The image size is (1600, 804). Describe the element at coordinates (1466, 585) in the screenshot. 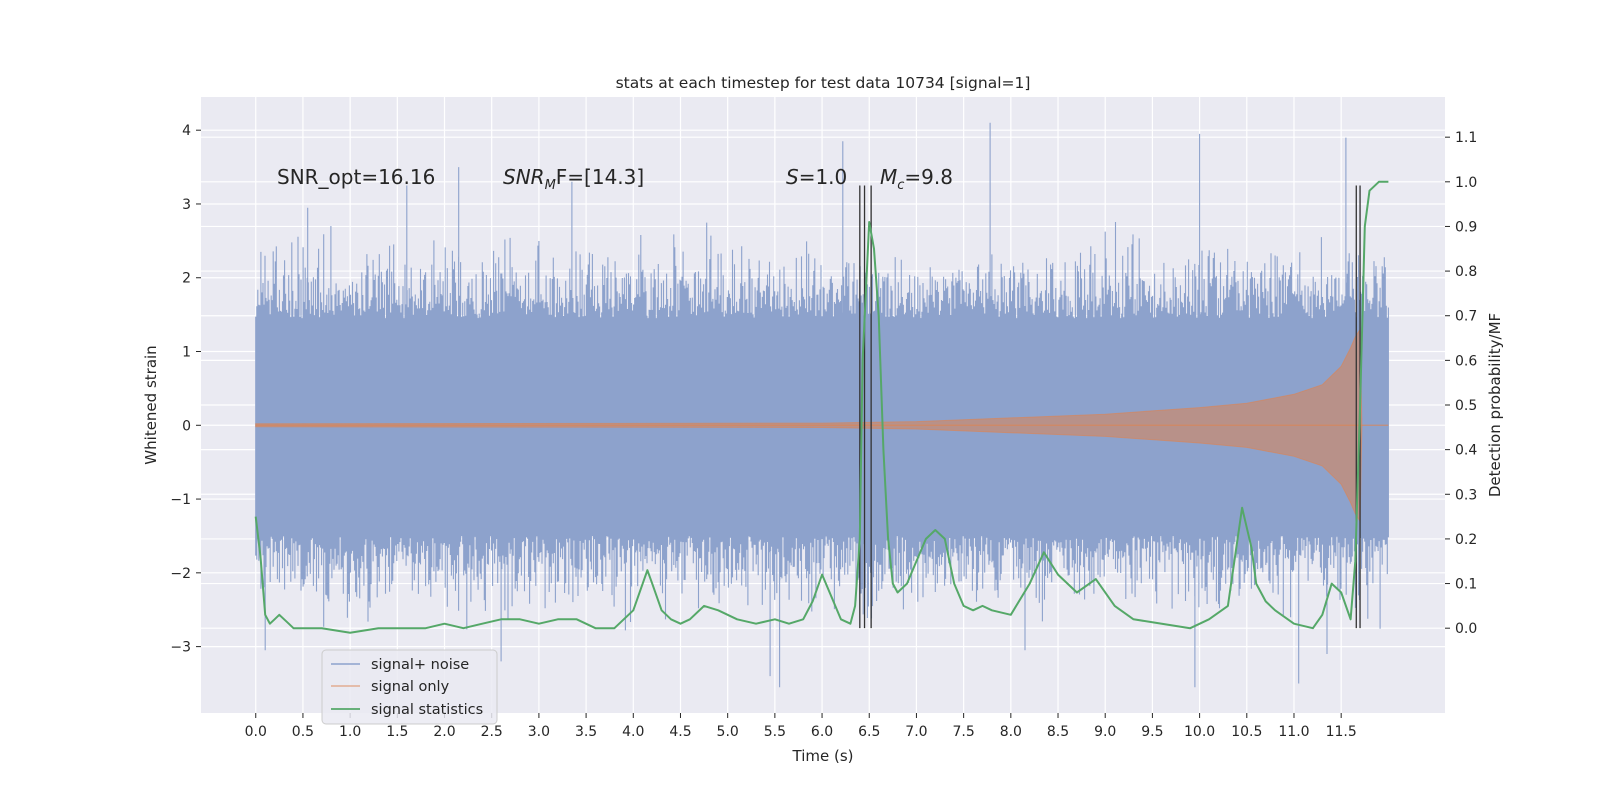

I see `y-right-tick-label: 0.1` at that location.